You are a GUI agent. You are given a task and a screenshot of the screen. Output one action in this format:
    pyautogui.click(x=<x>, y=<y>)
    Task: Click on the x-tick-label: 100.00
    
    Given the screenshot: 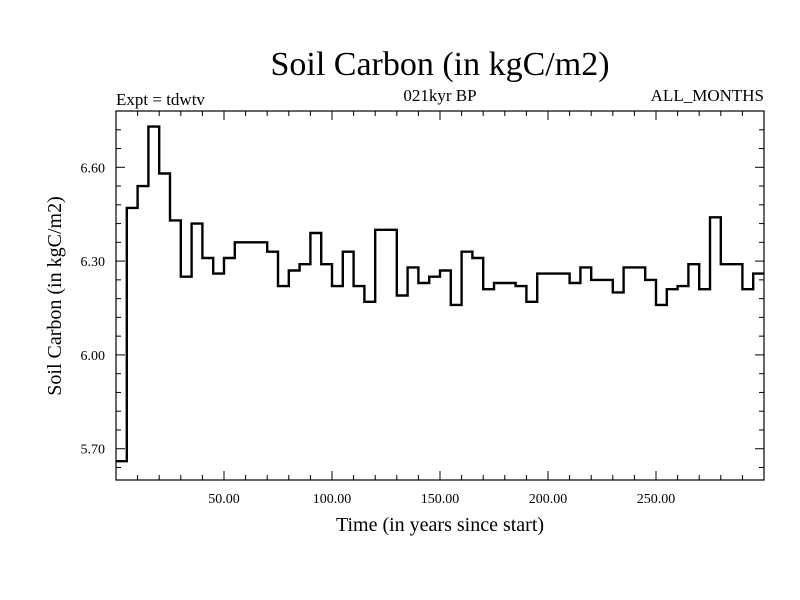 What is the action you would take?
    pyautogui.click(x=332, y=499)
    